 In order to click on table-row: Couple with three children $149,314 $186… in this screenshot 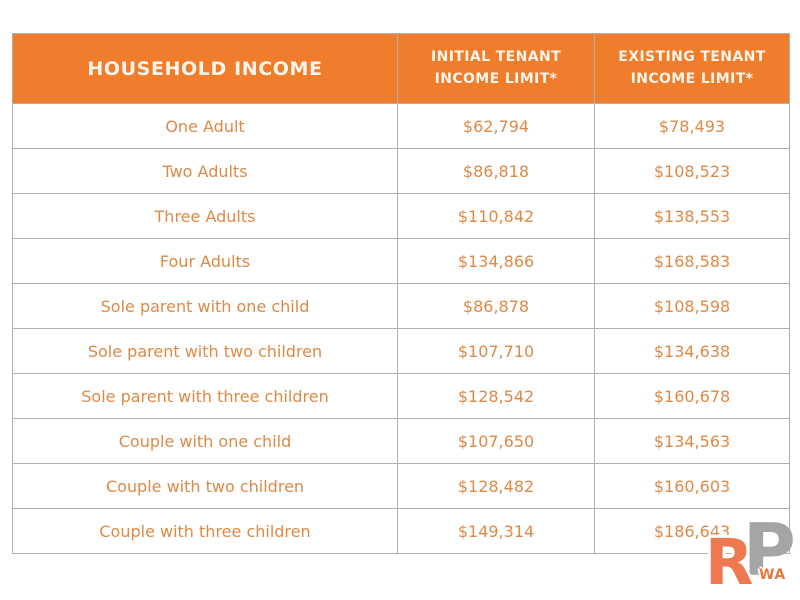, I will do `click(401, 531)`.